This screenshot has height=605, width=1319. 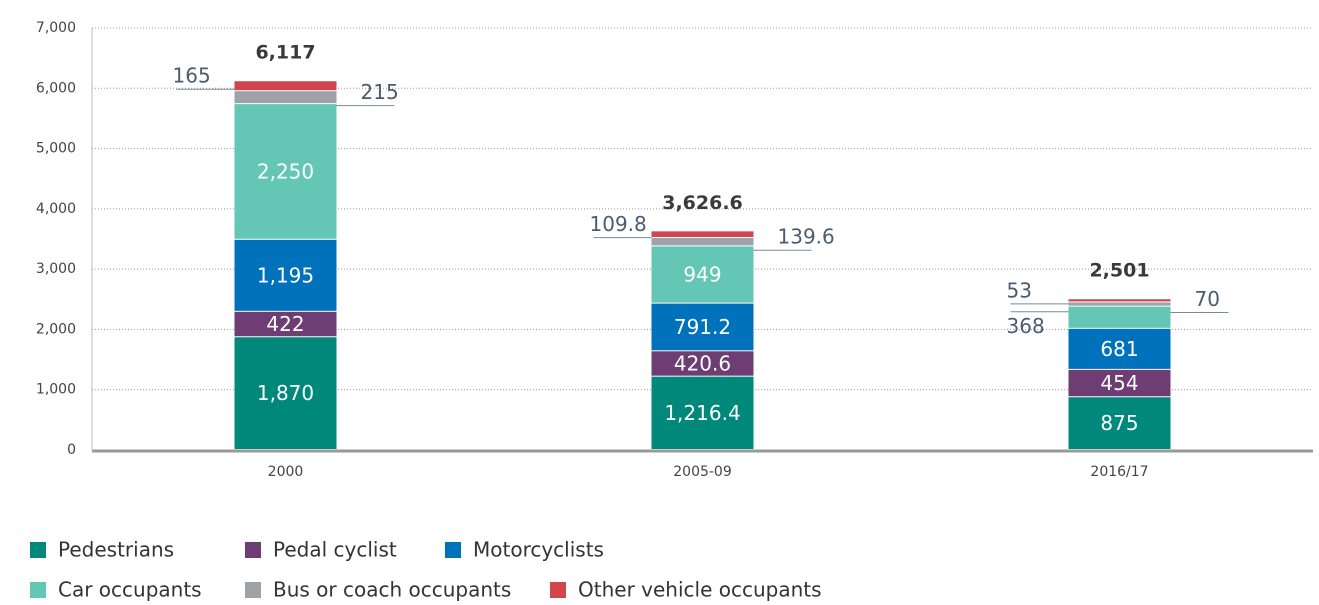 I want to click on data-label: 215, so click(x=380, y=92).